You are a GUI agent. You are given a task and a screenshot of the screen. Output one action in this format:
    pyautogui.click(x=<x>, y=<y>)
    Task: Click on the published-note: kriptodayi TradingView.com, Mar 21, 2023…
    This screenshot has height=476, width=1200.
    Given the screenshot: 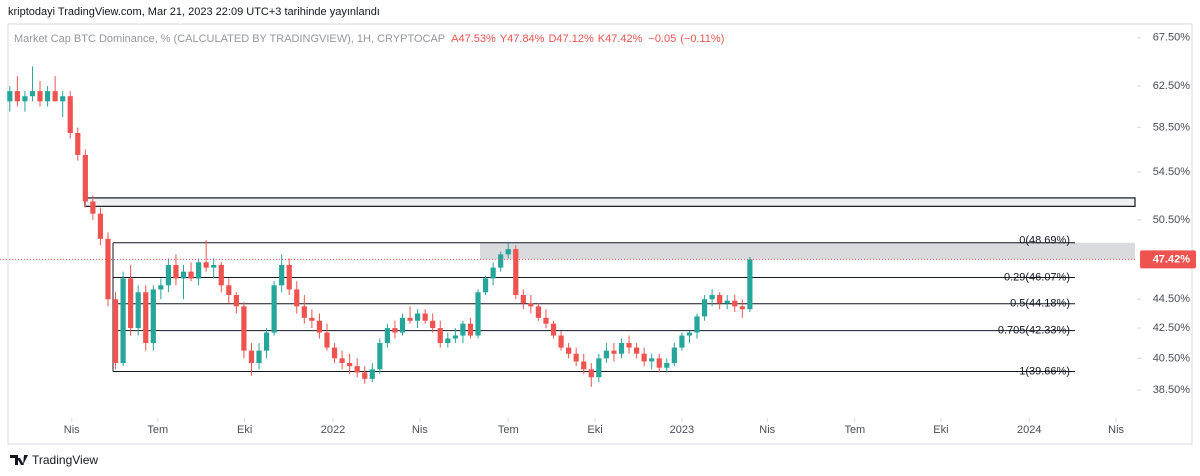 What is the action you would take?
    pyautogui.click(x=194, y=12)
    